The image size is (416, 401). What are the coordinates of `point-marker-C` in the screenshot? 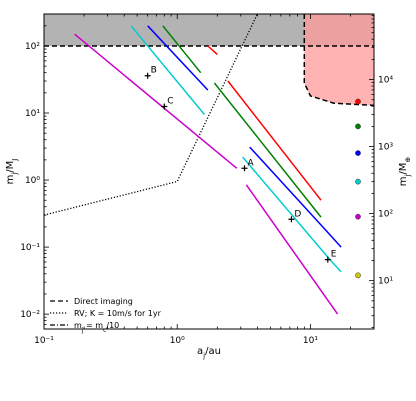 It's located at (164, 106).